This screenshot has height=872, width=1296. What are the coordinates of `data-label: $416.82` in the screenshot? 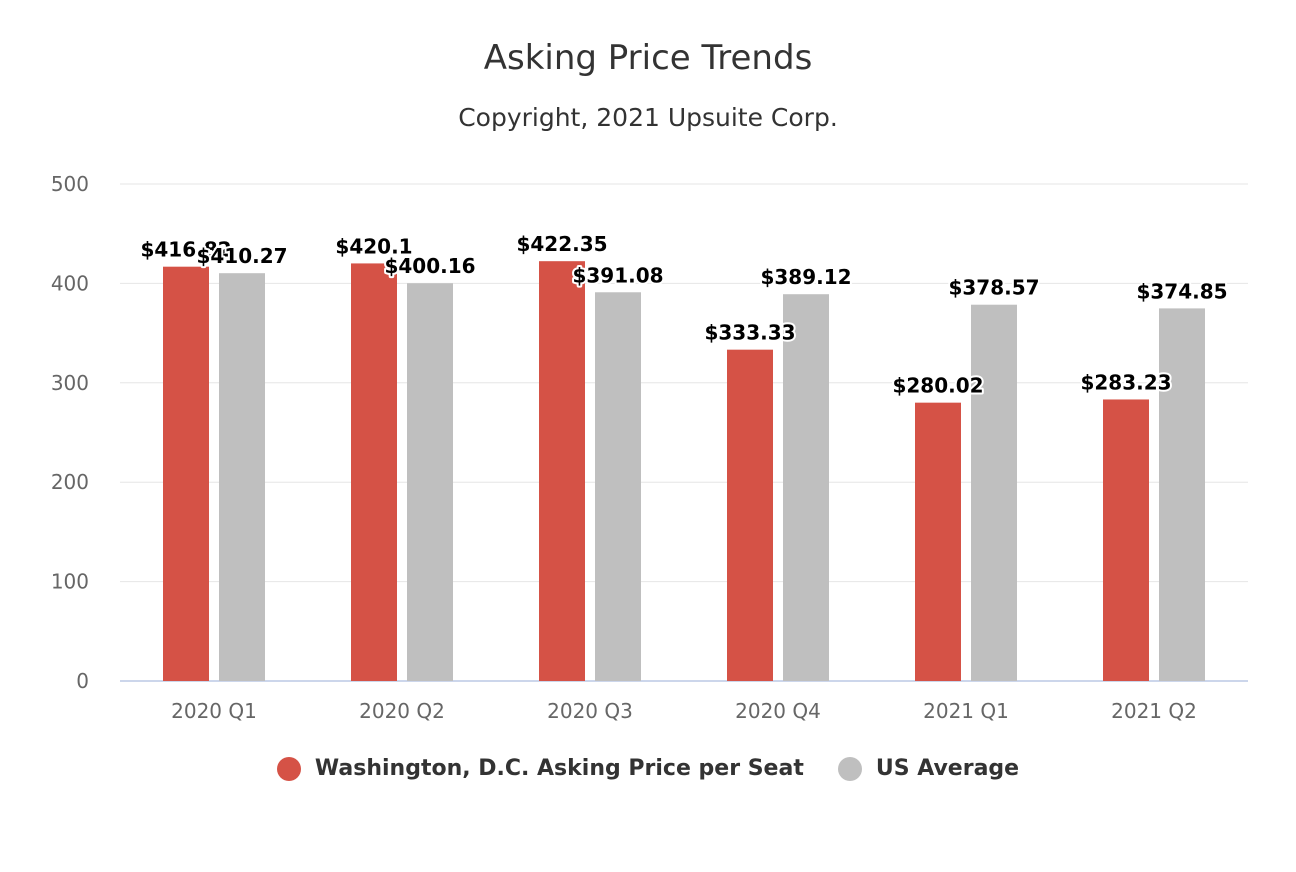 It's located at (185, 250).